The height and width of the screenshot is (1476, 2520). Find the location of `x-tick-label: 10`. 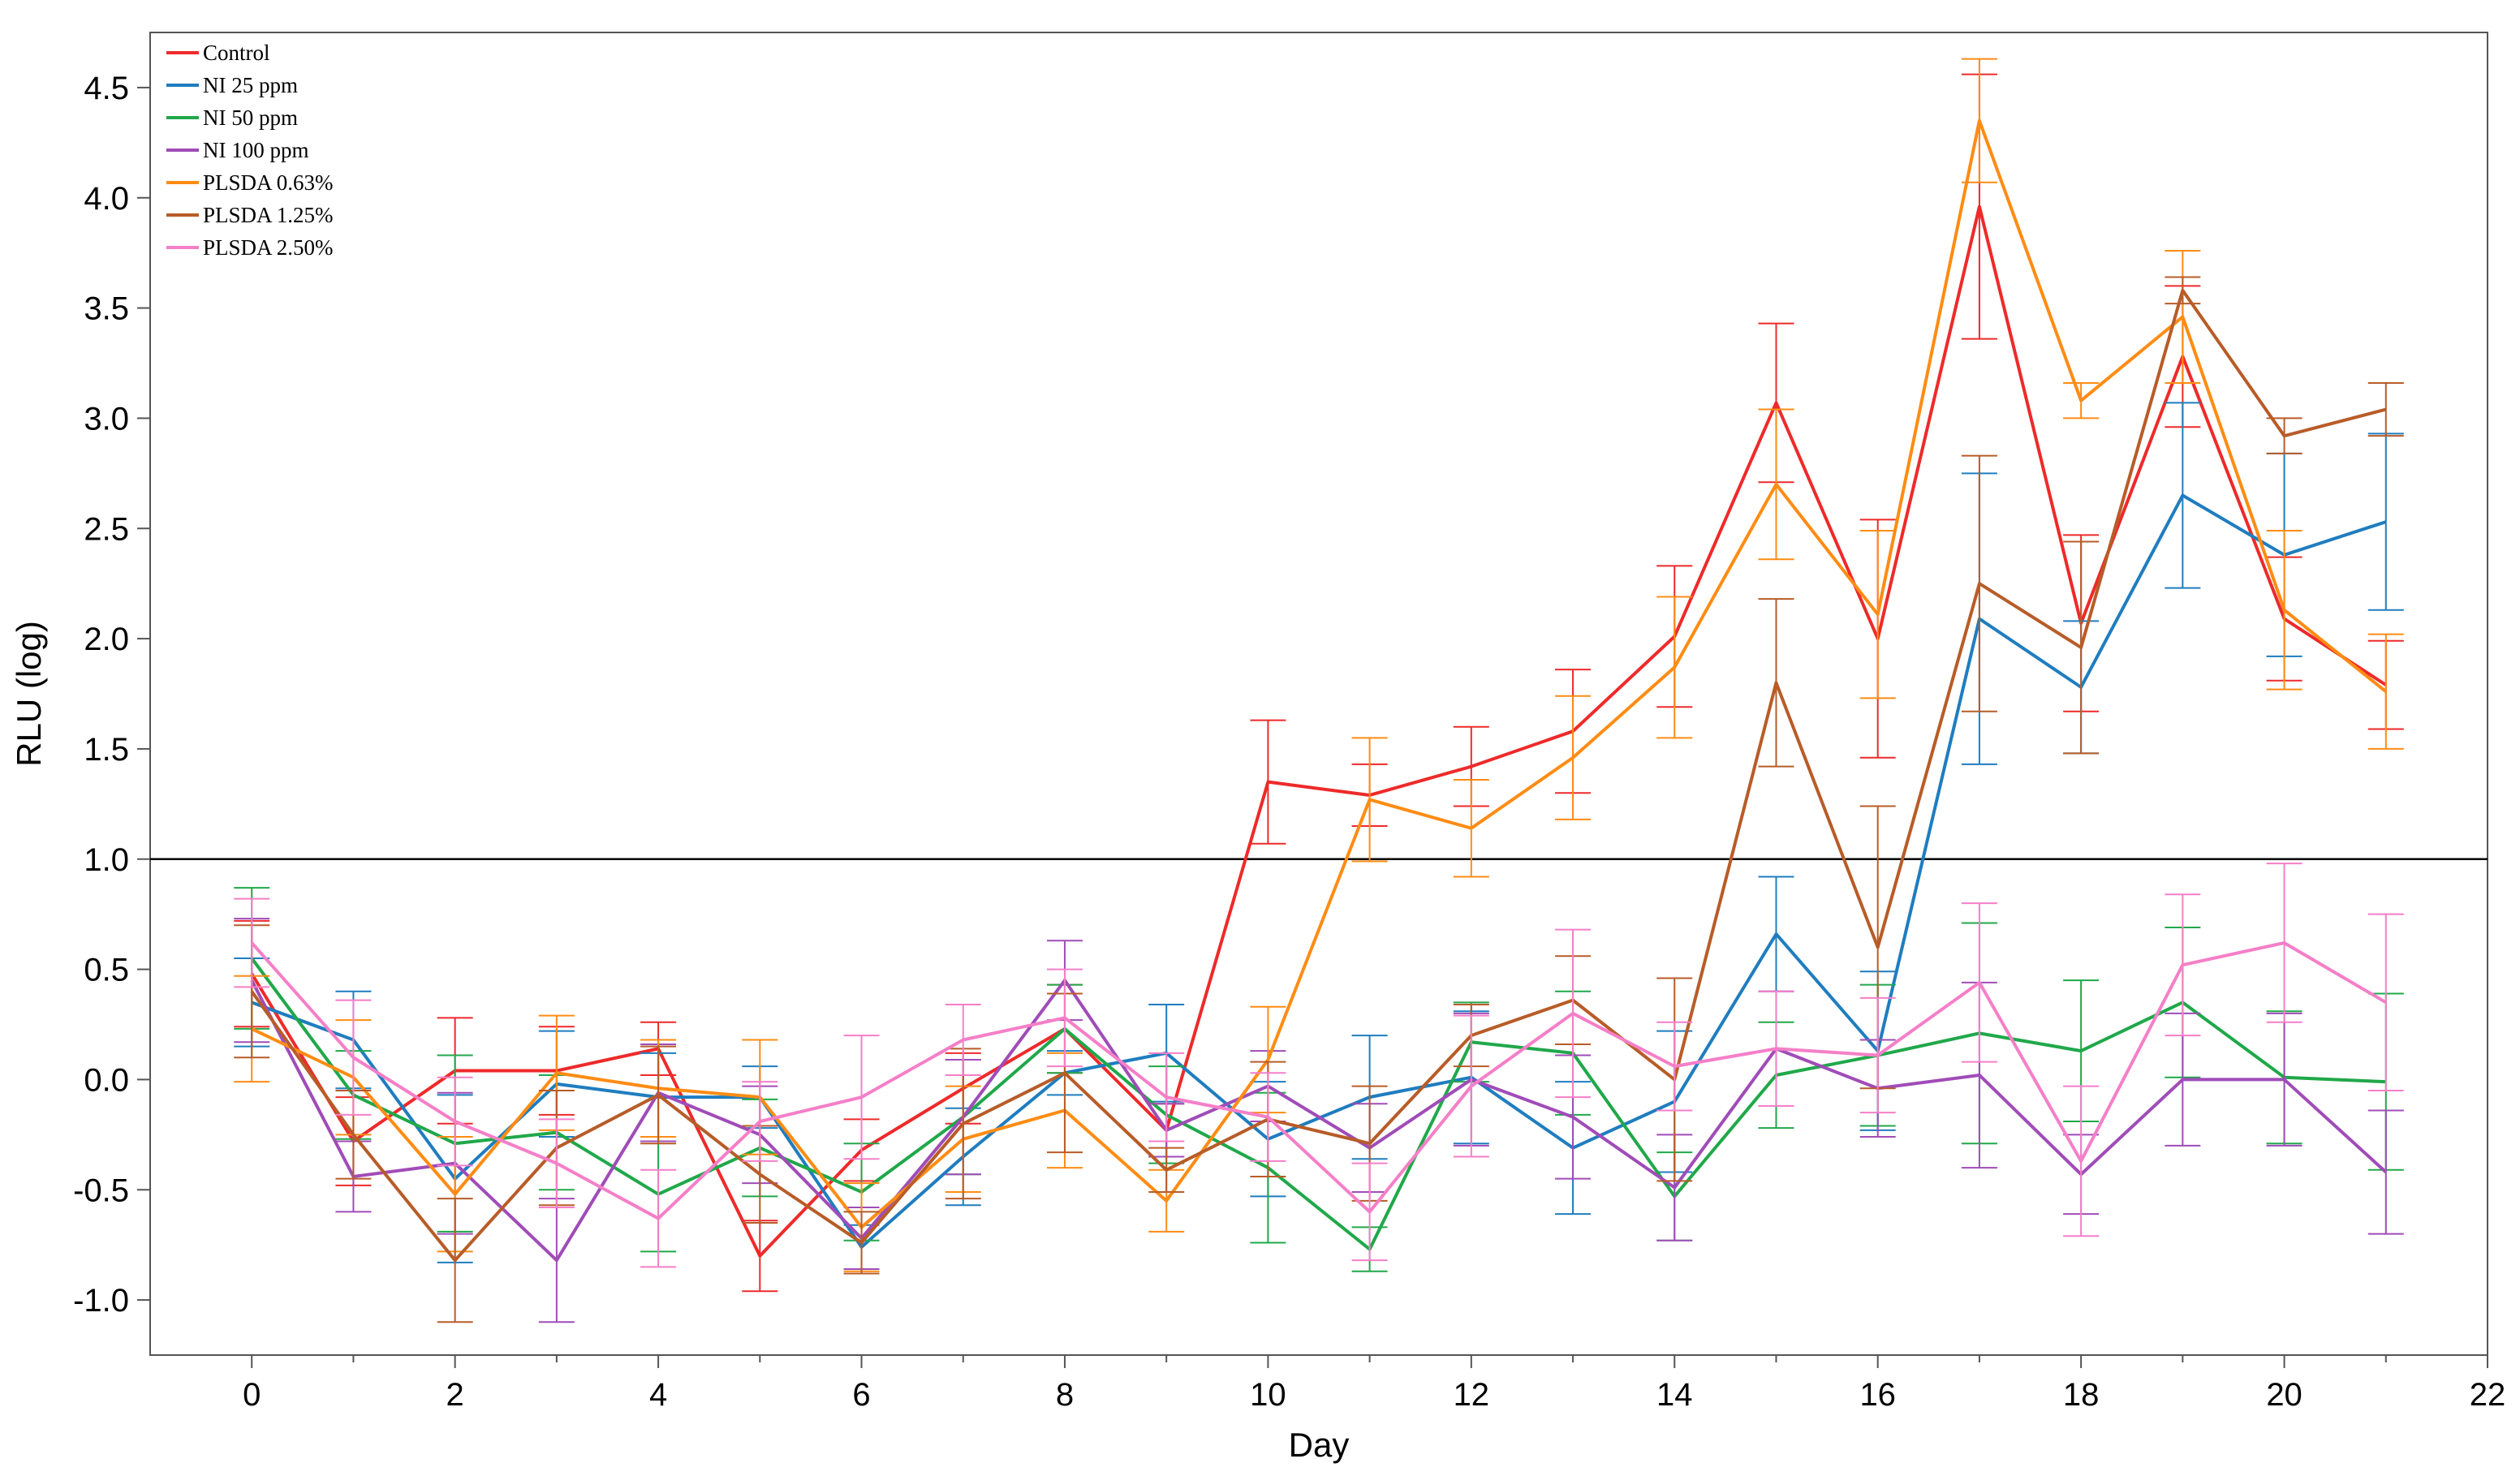

x-tick-label: 10 is located at coordinates (1268, 1395).